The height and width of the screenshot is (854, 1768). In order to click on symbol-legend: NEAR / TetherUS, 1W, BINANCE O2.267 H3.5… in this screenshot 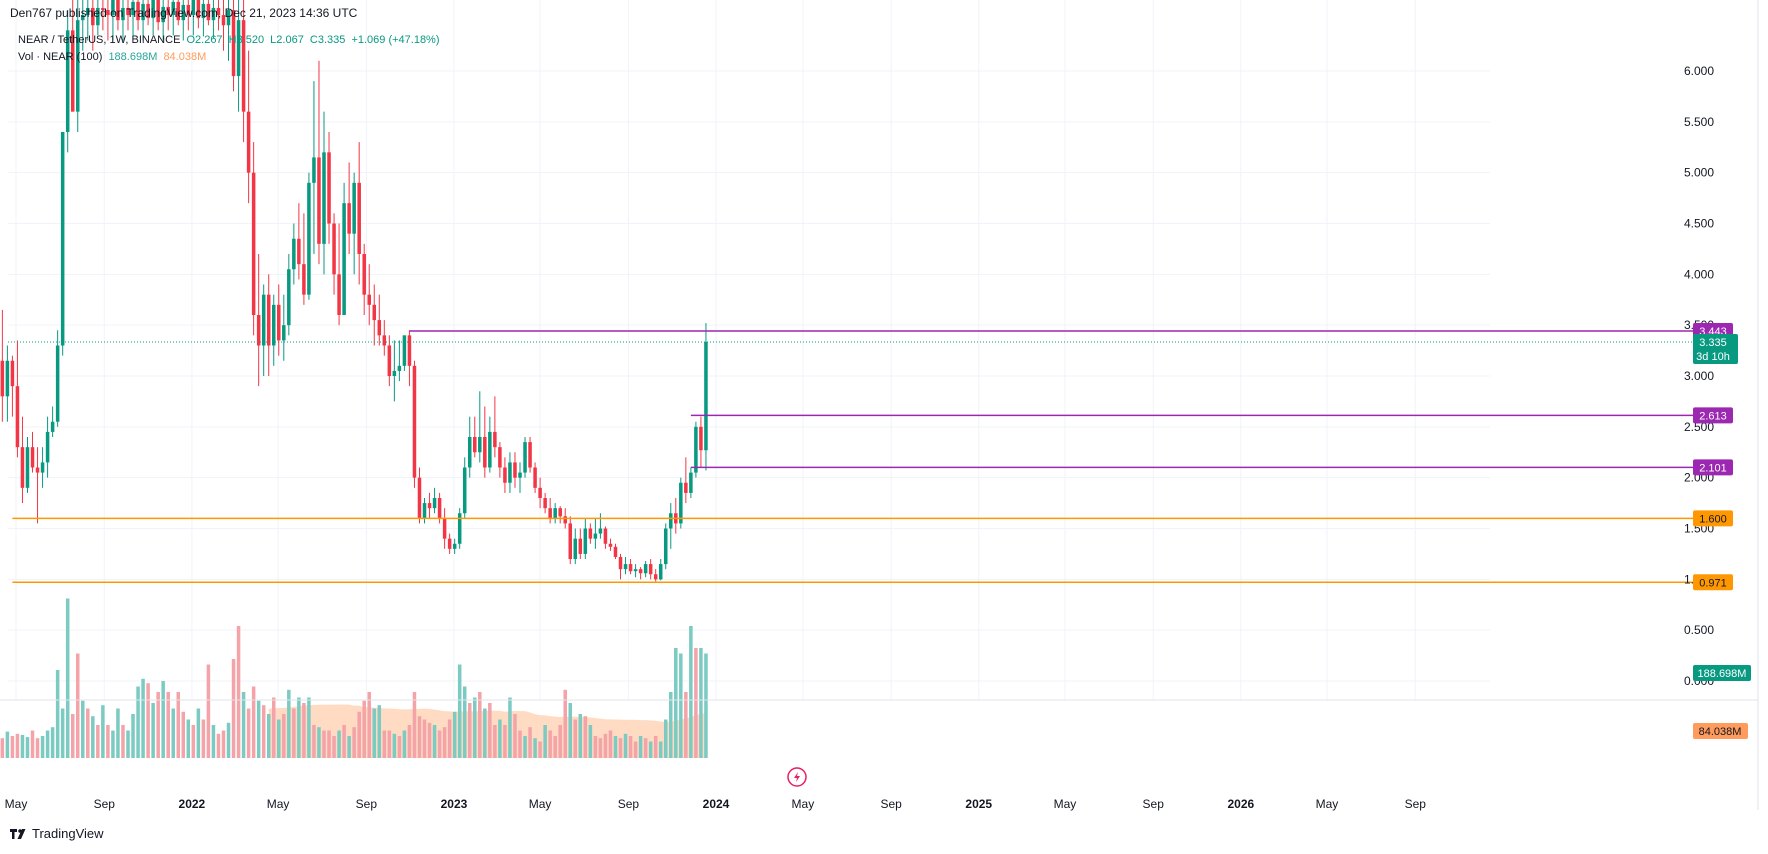, I will do `click(230, 40)`.